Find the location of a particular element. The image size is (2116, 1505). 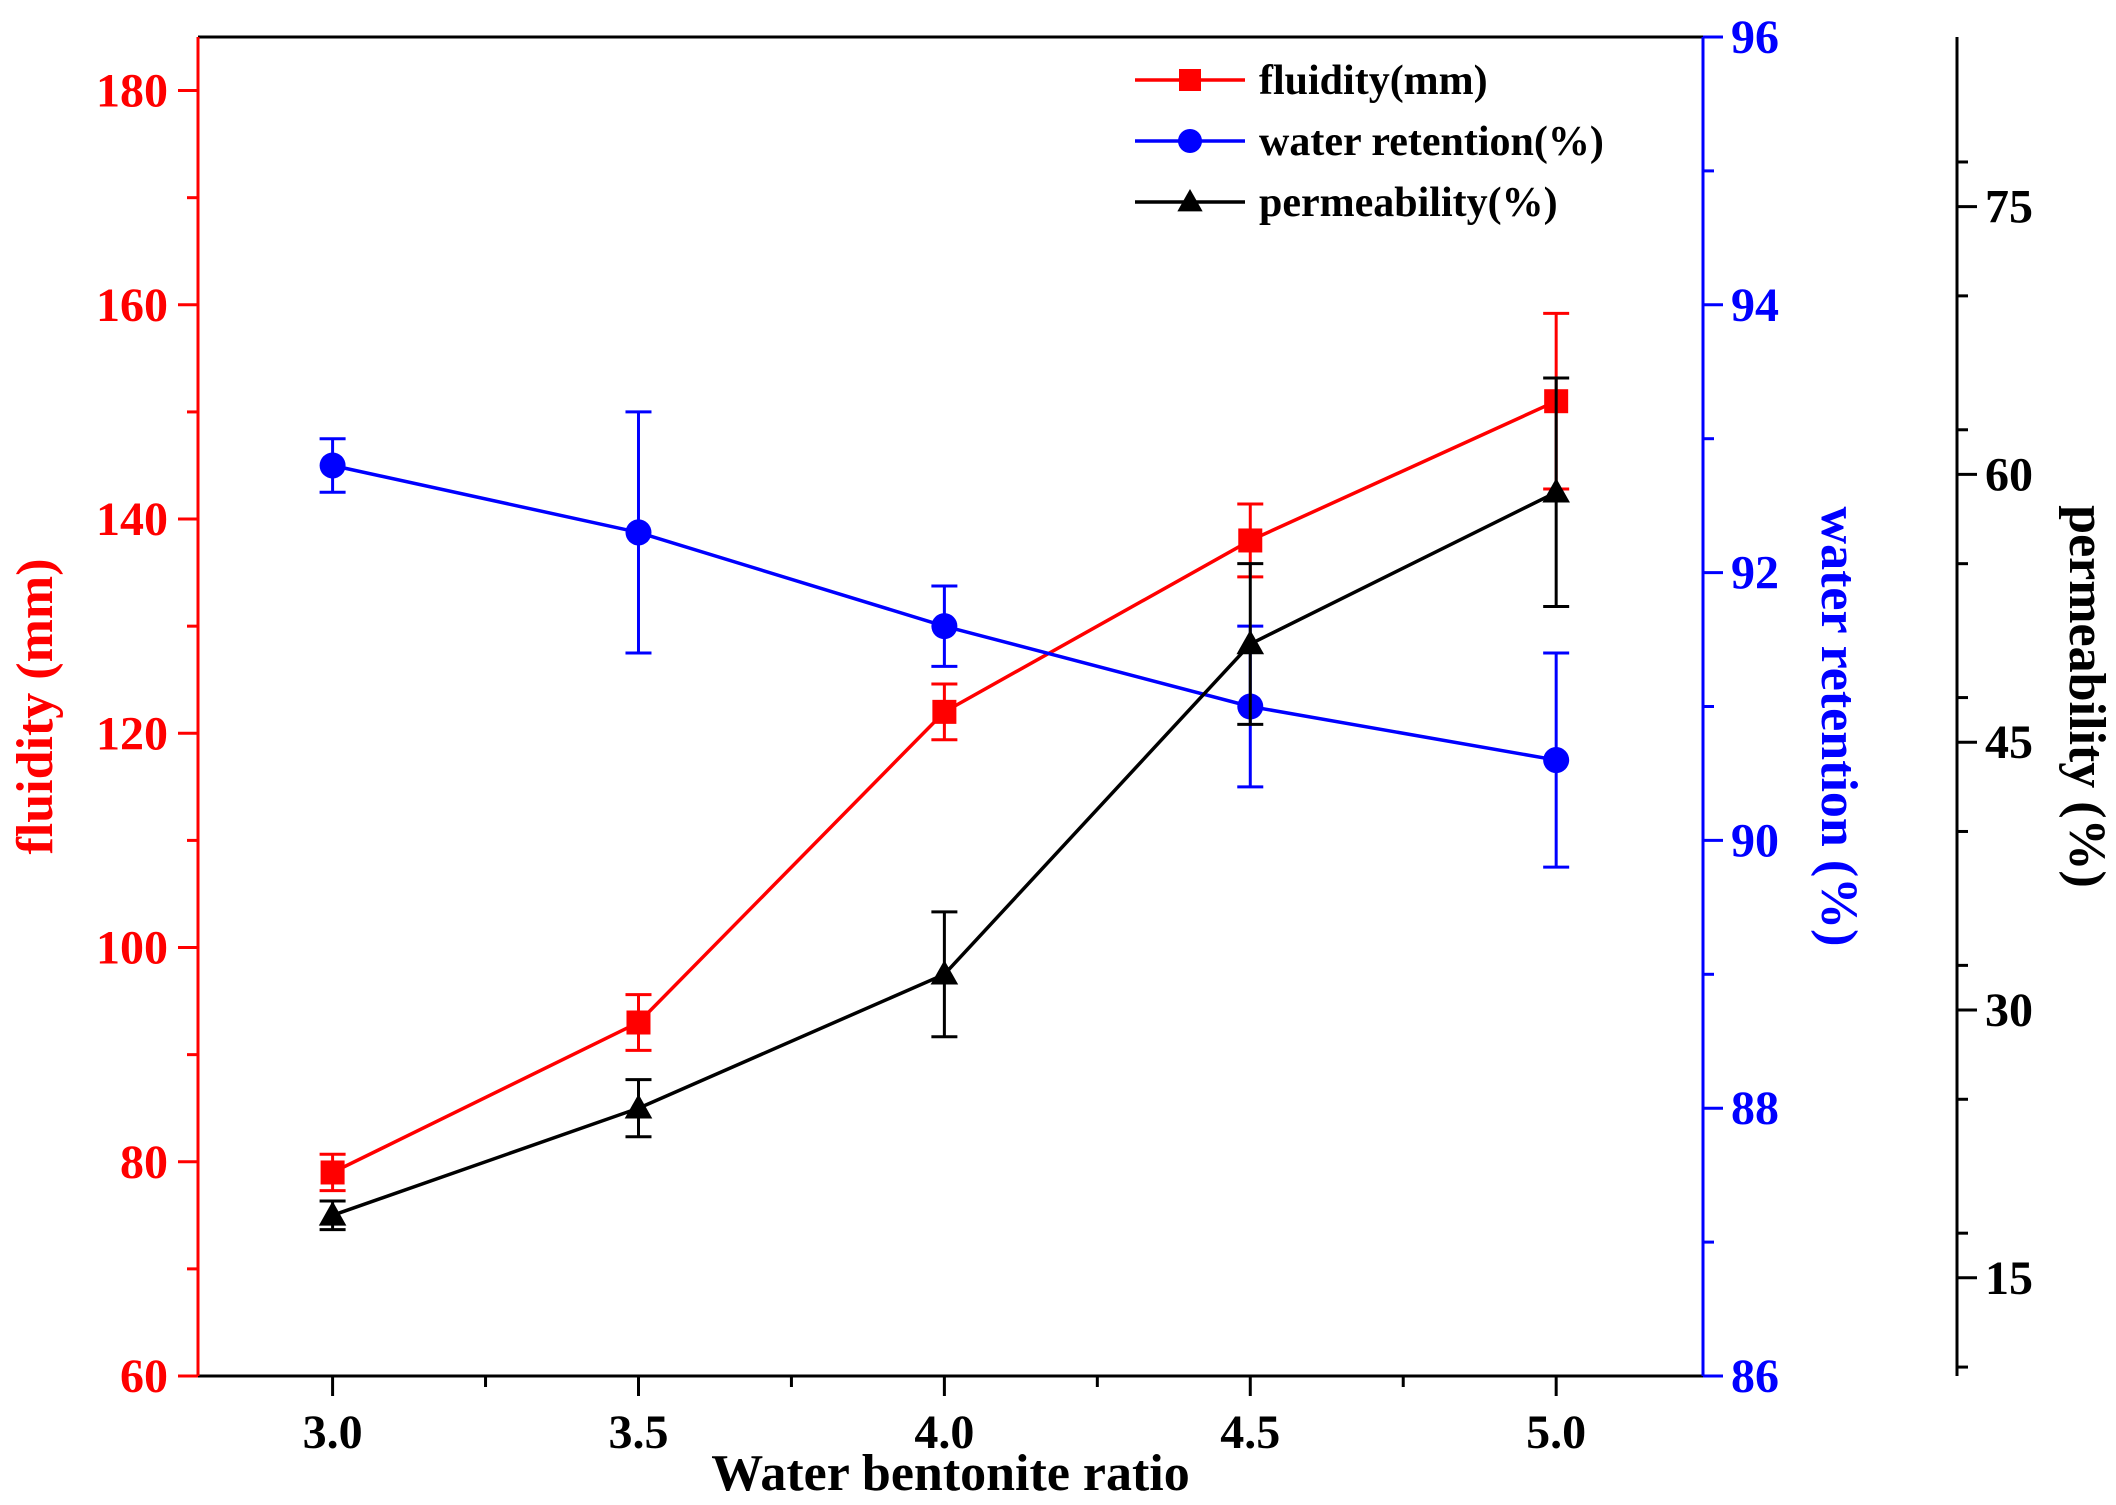

fluidity-tick-label: 140 is located at coordinates (132, 519).